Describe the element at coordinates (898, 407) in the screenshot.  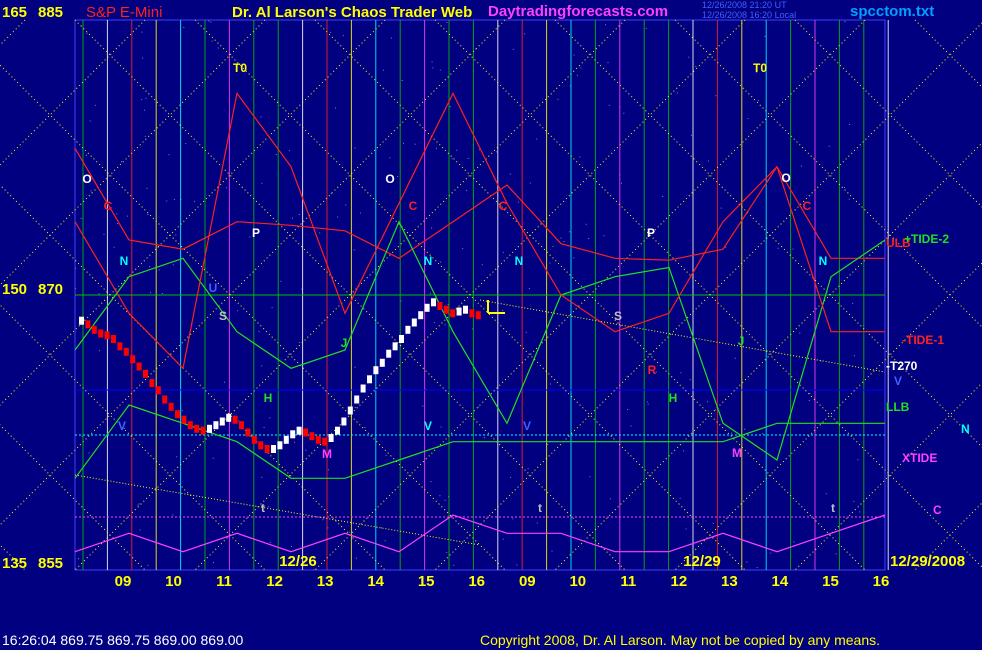
I see `right-label-llb: LLB` at that location.